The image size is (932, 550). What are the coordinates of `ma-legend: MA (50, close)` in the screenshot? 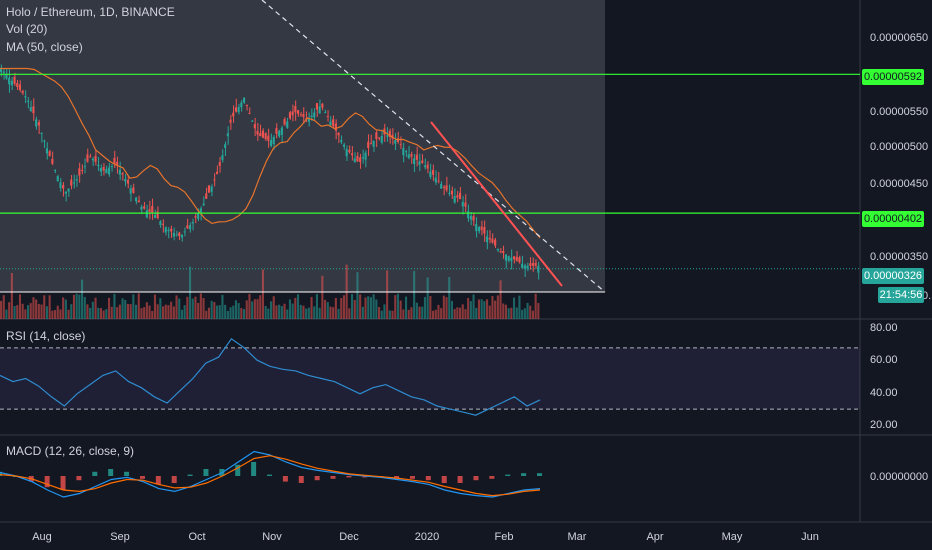 It's located at (44, 47).